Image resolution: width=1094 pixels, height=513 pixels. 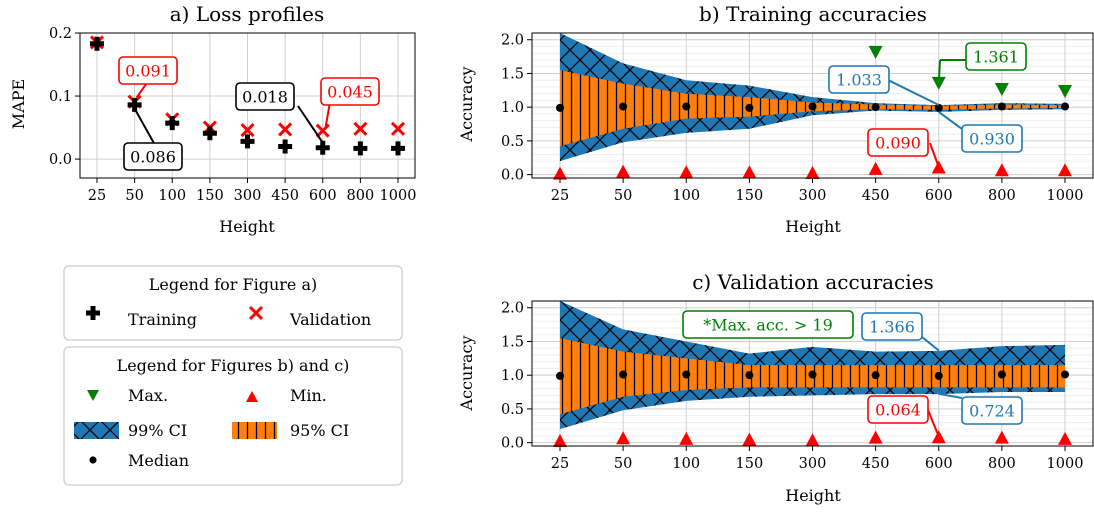 I want to click on annotation-0091: 0.091, so click(x=148, y=70).